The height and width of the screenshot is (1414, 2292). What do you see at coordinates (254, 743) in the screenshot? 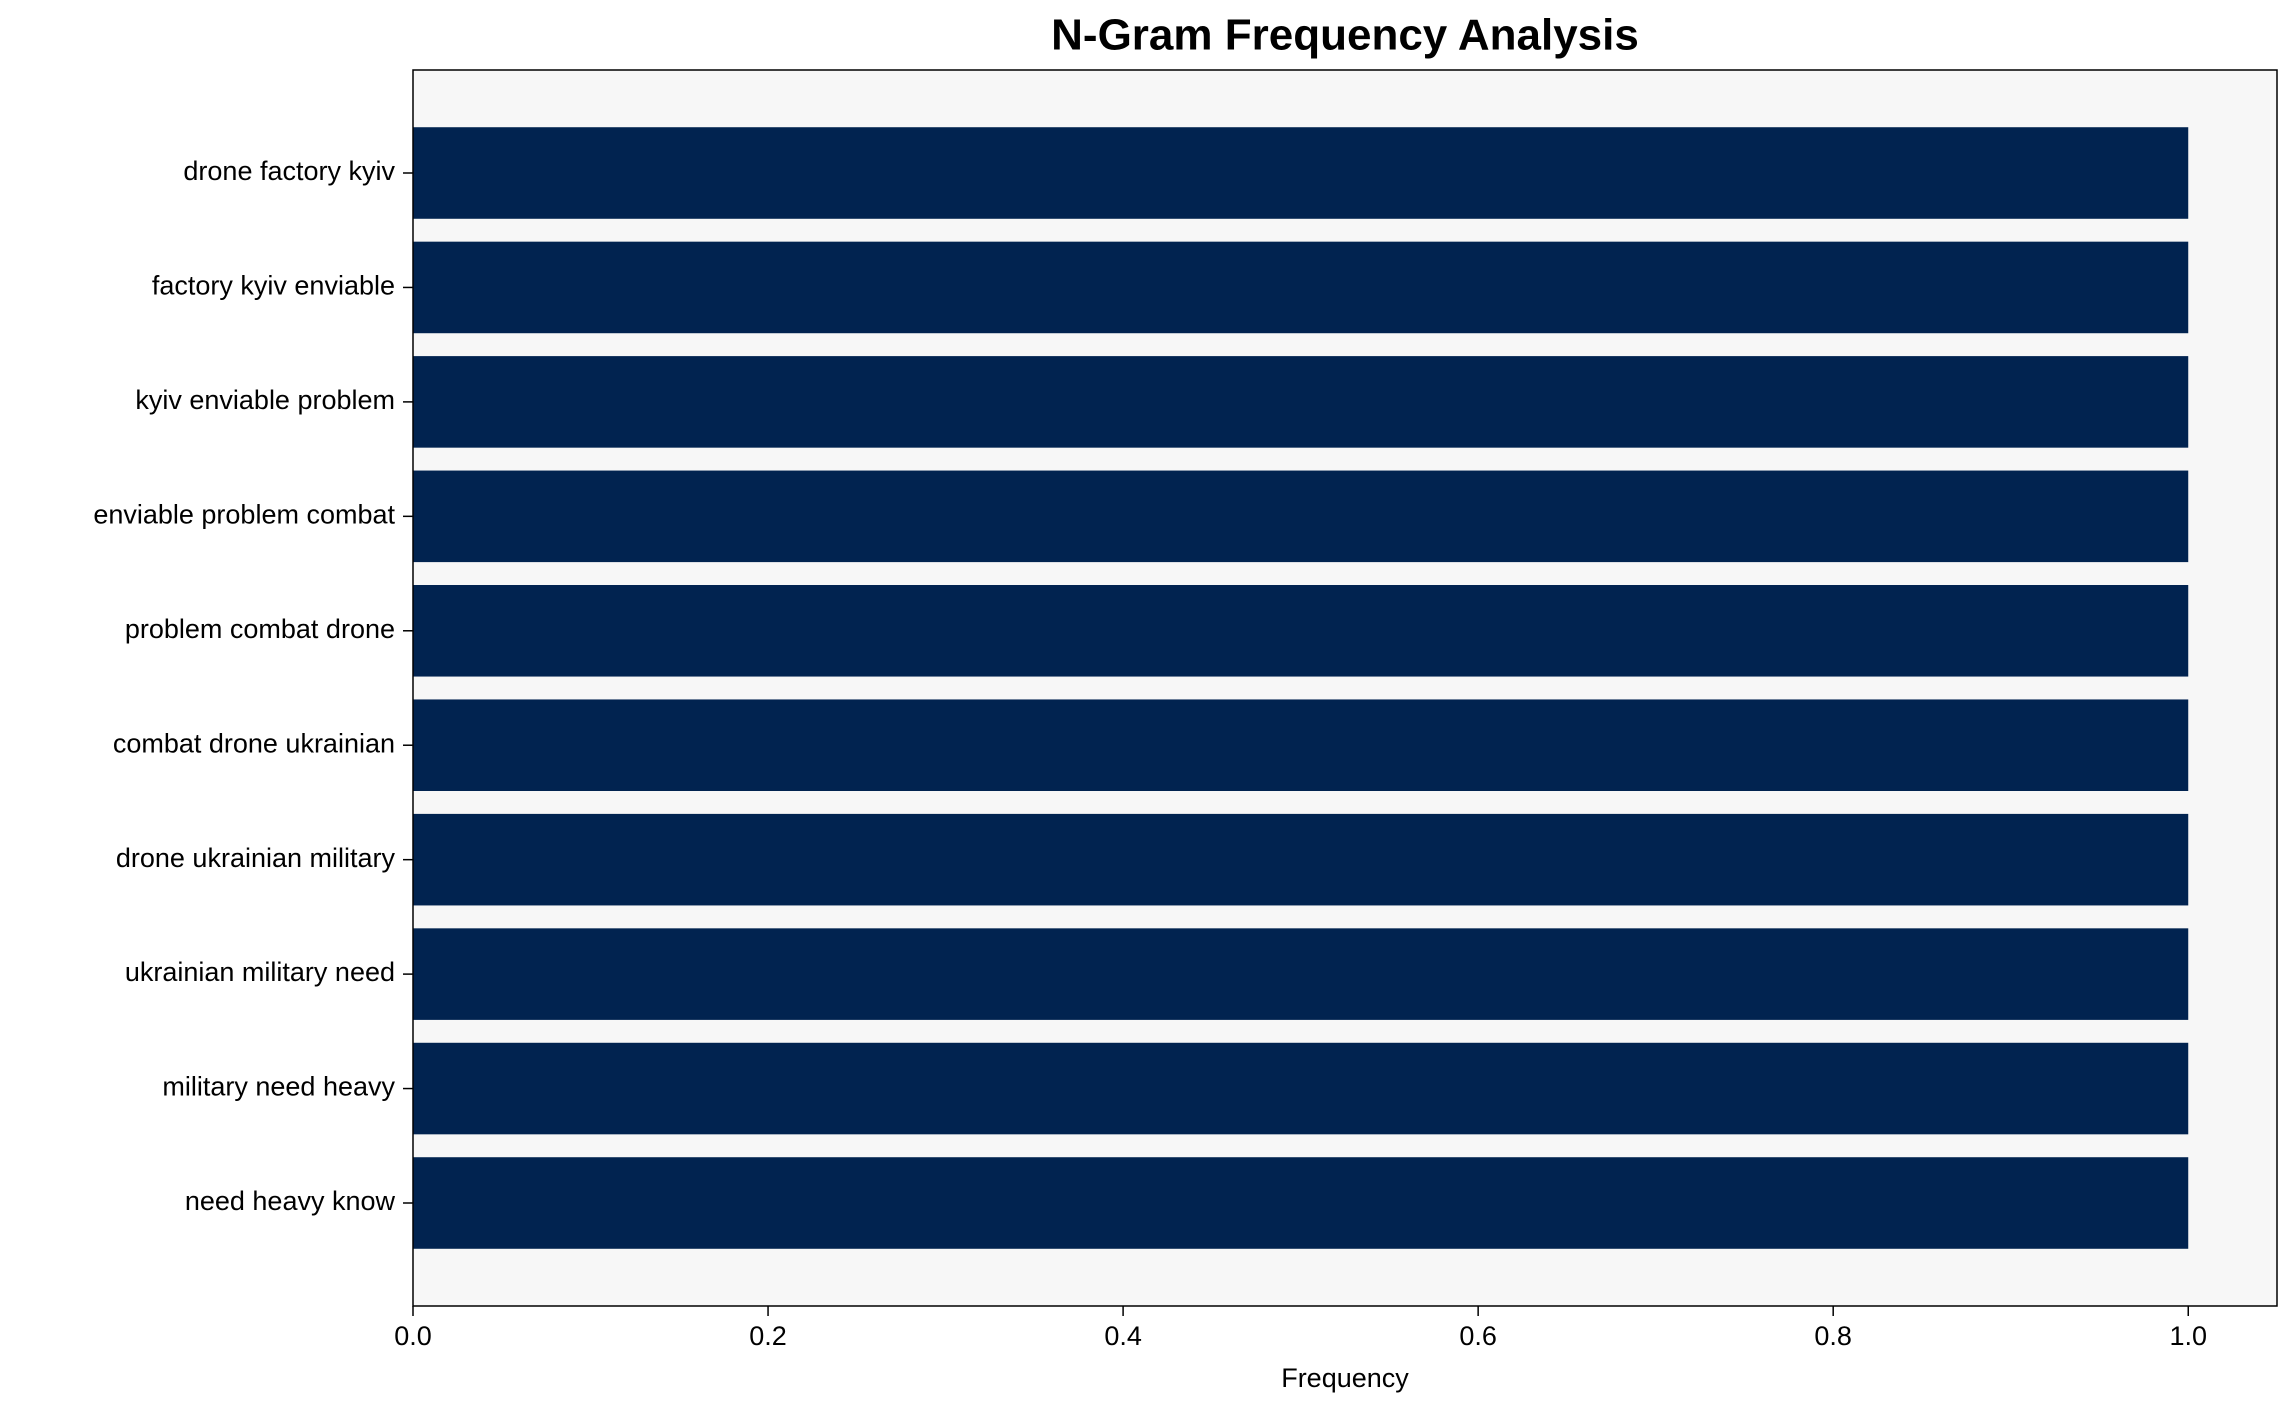
I see `y-tick-label: combat drone ukrainian` at bounding box center [254, 743].